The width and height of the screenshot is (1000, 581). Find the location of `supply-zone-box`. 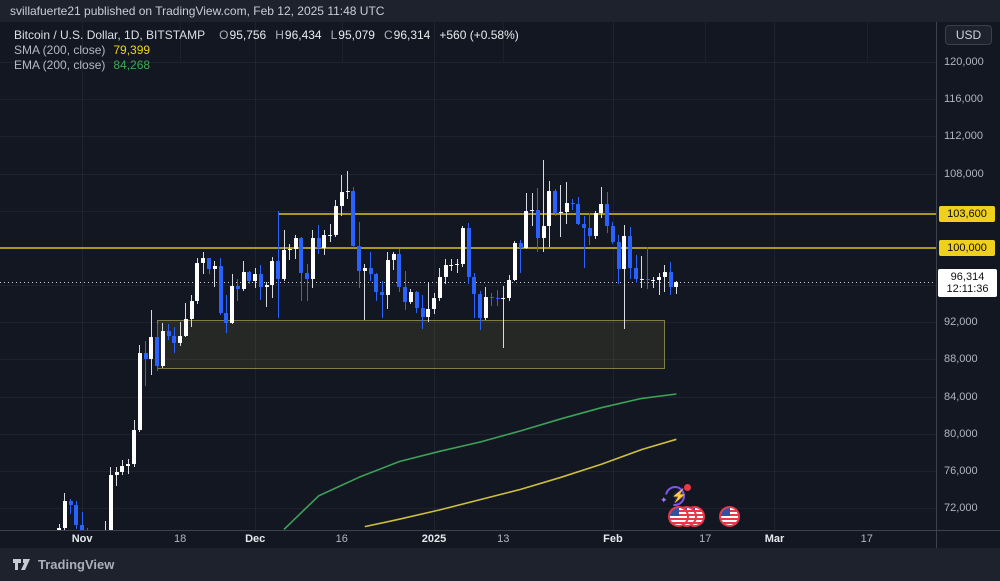

supply-zone-box is located at coordinates (411, 345).